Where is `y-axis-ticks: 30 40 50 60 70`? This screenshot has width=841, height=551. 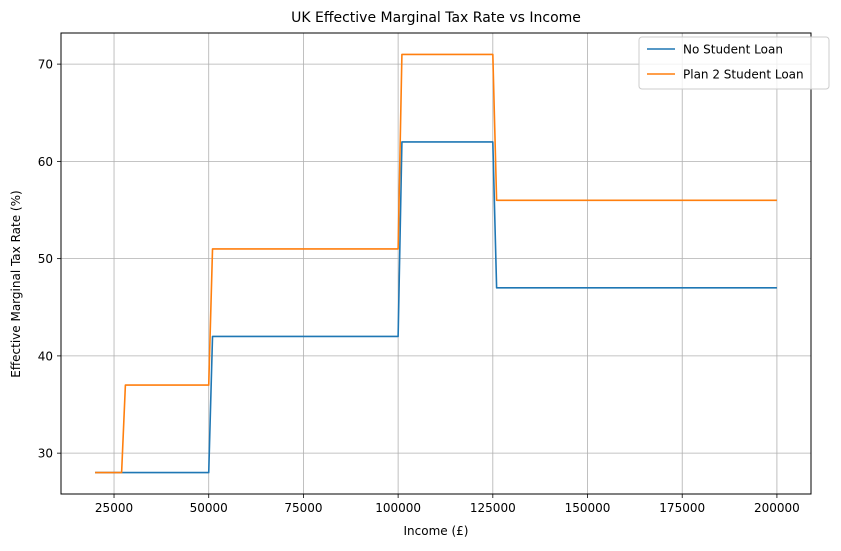 y-axis-ticks: 30 40 50 60 70 is located at coordinates (49, 259).